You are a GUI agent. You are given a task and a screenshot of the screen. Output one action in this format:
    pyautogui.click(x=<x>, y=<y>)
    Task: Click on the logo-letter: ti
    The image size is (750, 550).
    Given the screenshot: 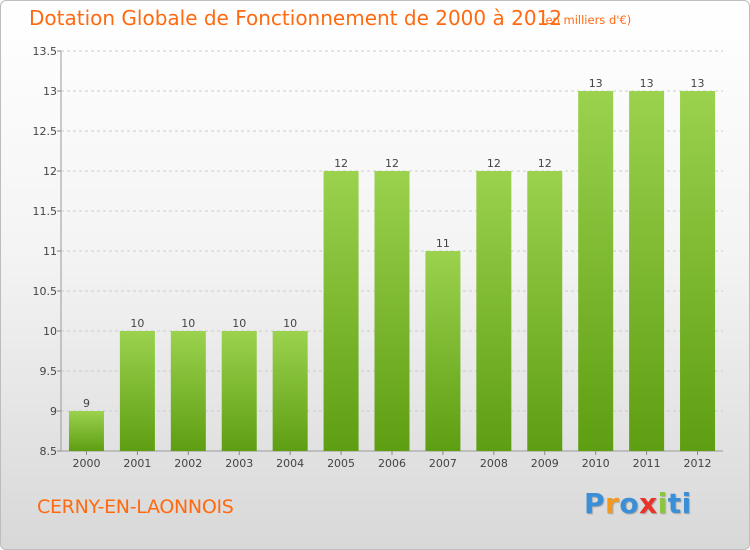 What is the action you would take?
    pyautogui.click(x=679, y=503)
    